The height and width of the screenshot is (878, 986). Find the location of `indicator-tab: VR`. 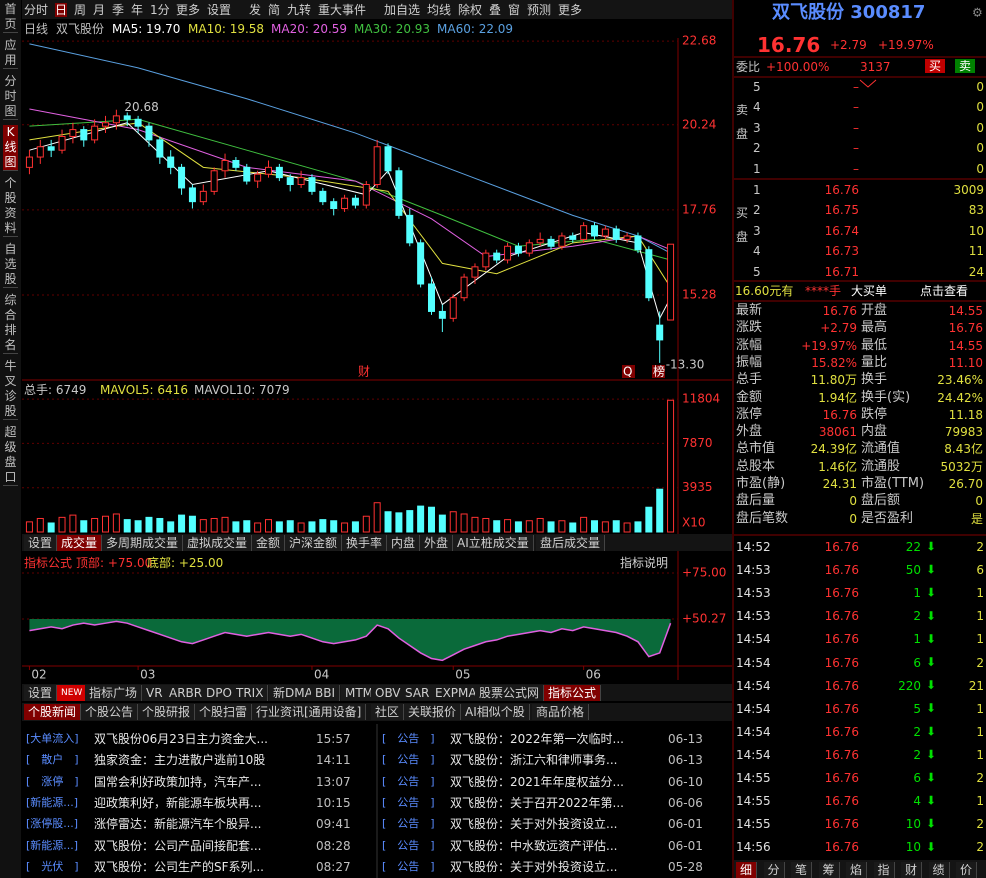

indicator-tab: VR is located at coordinates (155, 693).